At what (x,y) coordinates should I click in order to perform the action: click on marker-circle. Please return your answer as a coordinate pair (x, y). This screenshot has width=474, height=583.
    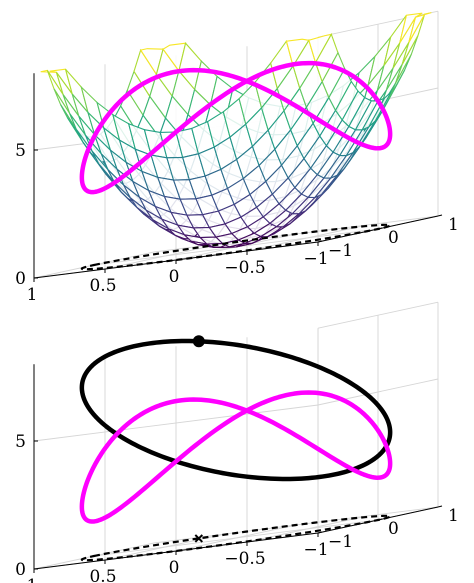
    Looking at the image, I should click on (198, 341).